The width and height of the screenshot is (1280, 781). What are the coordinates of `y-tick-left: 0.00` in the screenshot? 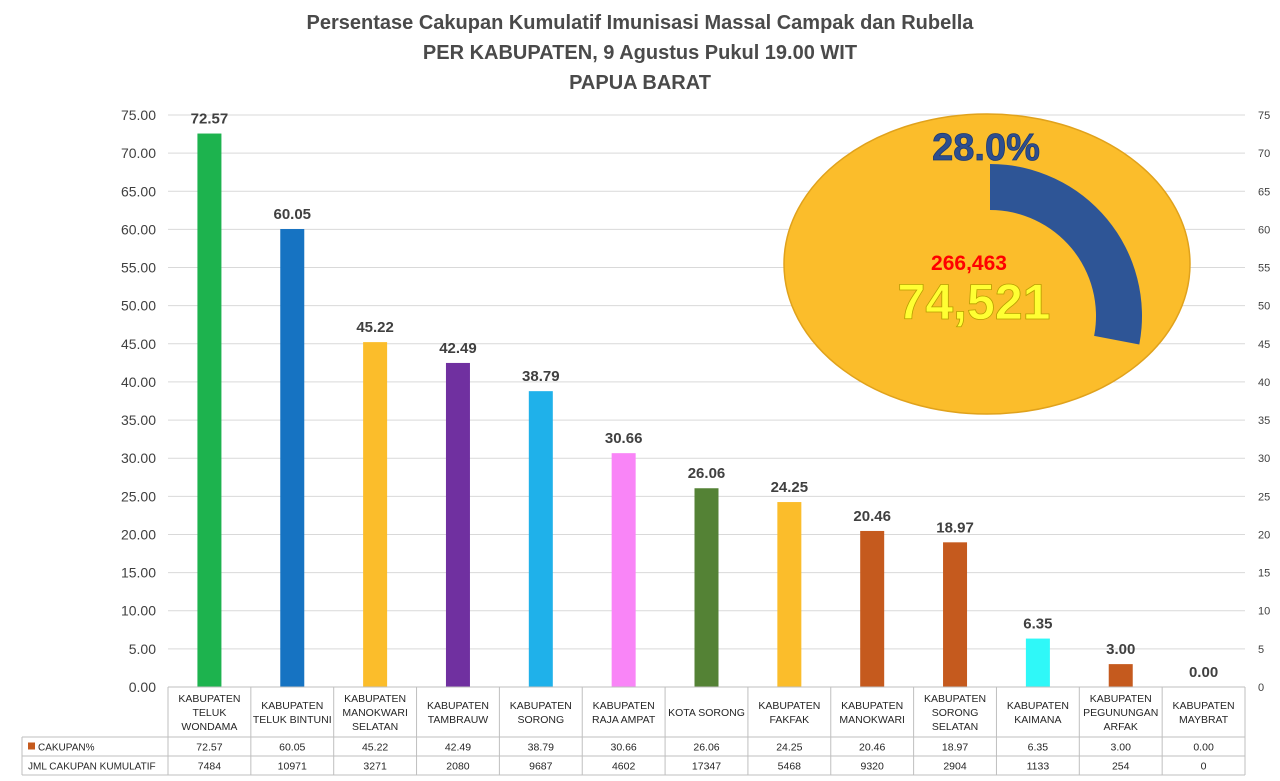 It's located at (142, 687).